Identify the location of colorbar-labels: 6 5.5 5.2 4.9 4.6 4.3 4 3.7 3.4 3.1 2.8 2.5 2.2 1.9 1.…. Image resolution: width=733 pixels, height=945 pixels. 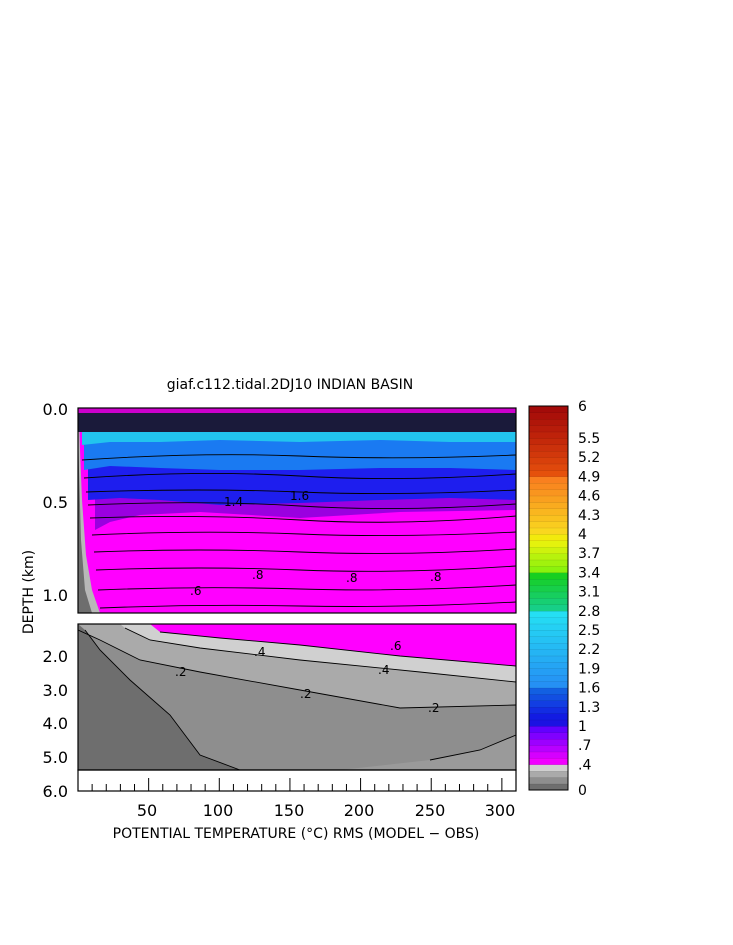
(589, 599).